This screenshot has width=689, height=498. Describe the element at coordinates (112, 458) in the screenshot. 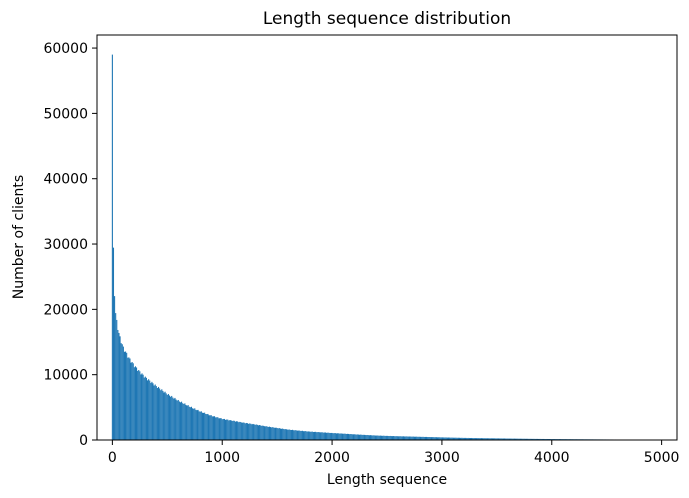

I see `x-tick-label: 0` at that location.